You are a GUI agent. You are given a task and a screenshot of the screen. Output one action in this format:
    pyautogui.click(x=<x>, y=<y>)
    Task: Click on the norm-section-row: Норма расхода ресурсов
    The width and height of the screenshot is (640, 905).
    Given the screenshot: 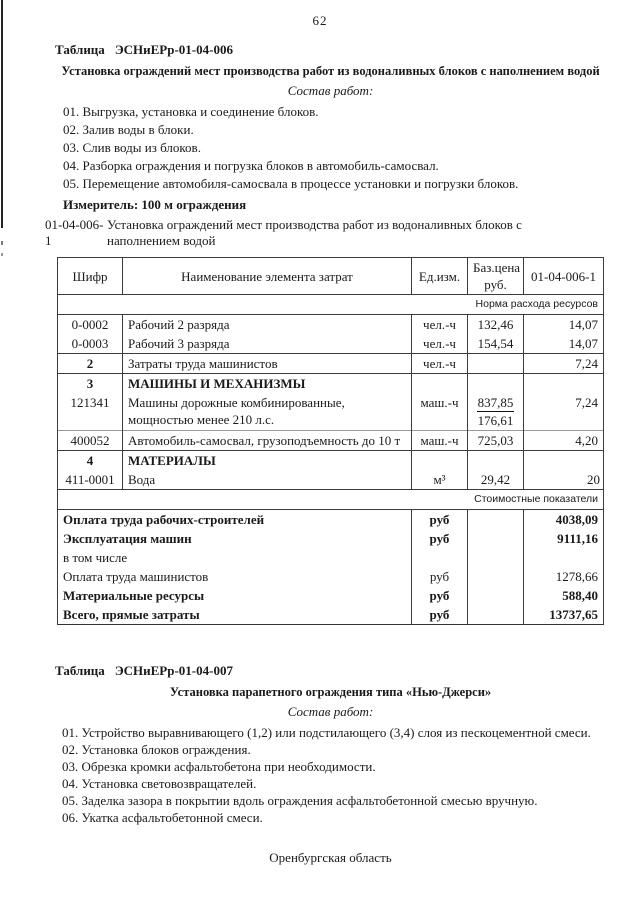 What is the action you would take?
    pyautogui.click(x=330, y=304)
    